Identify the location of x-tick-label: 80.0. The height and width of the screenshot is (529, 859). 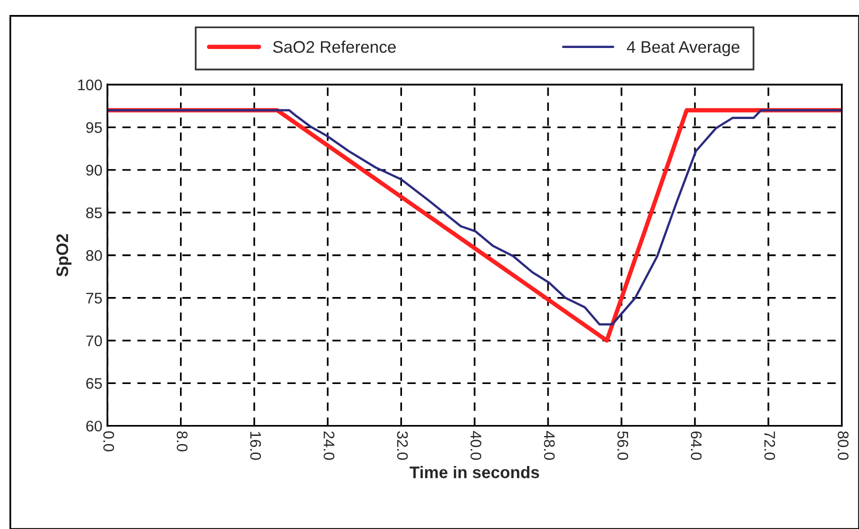
(843, 445).